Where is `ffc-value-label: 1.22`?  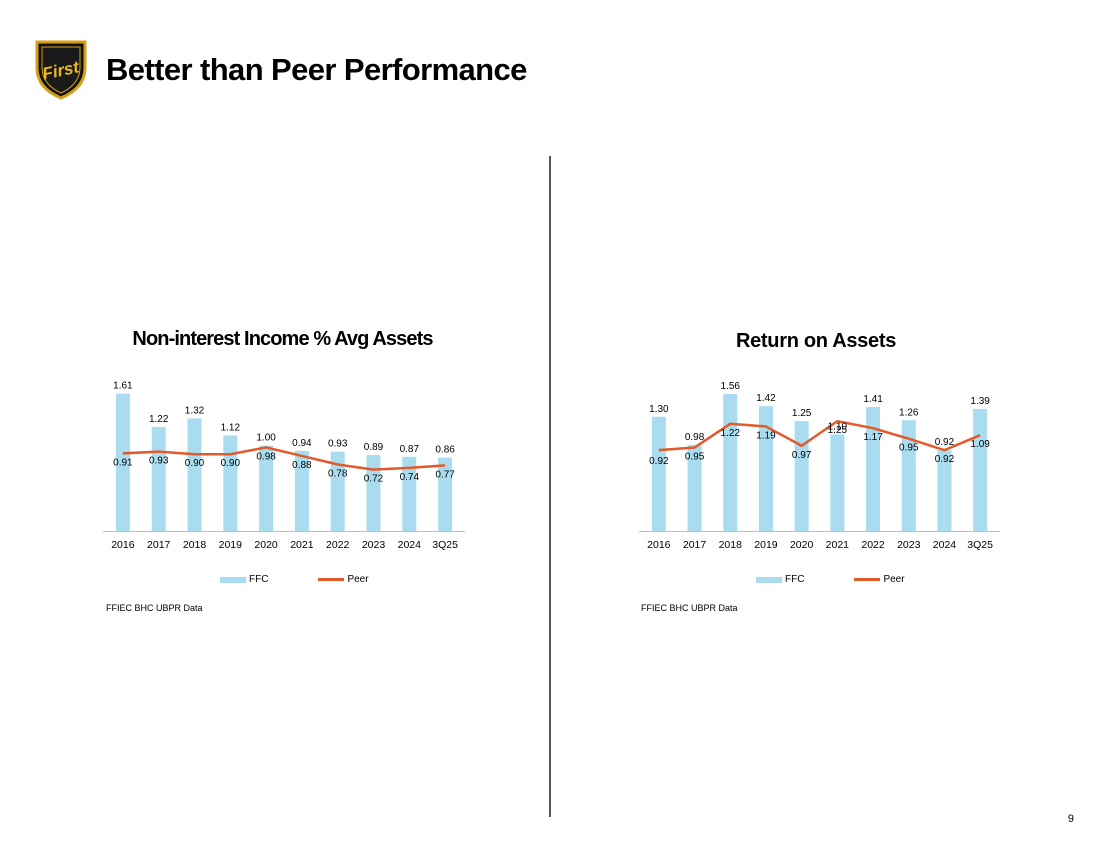 ffc-value-label: 1.22 is located at coordinates (159, 419).